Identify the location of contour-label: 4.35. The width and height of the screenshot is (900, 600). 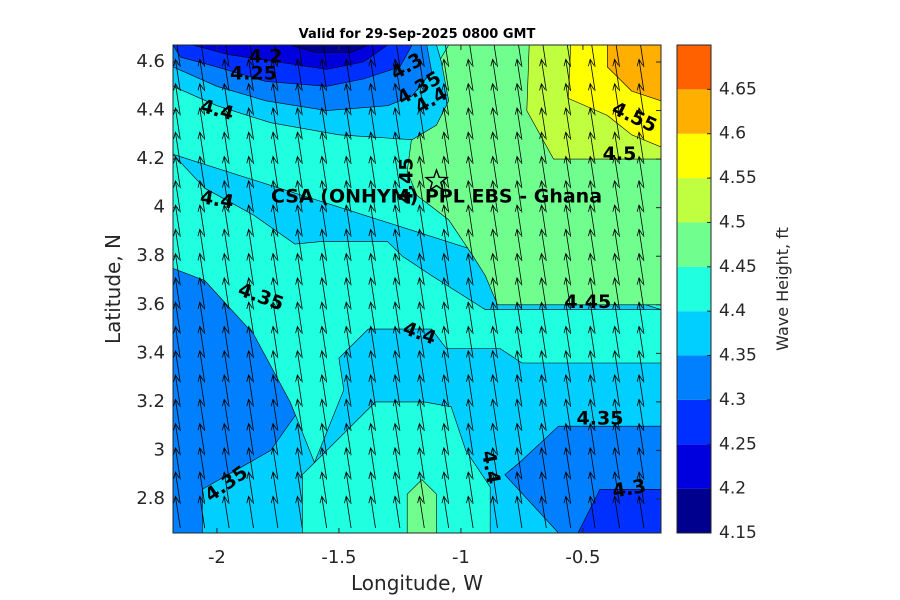
(600, 418).